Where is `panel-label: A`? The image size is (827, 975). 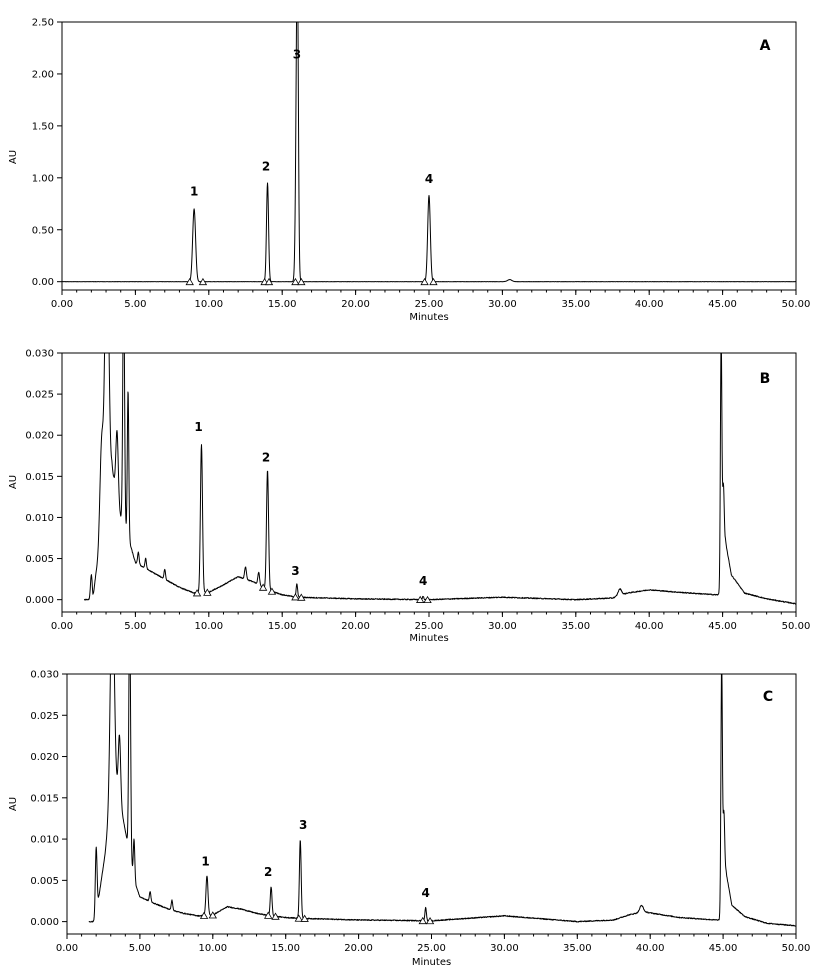 panel-label: A is located at coordinates (765, 46).